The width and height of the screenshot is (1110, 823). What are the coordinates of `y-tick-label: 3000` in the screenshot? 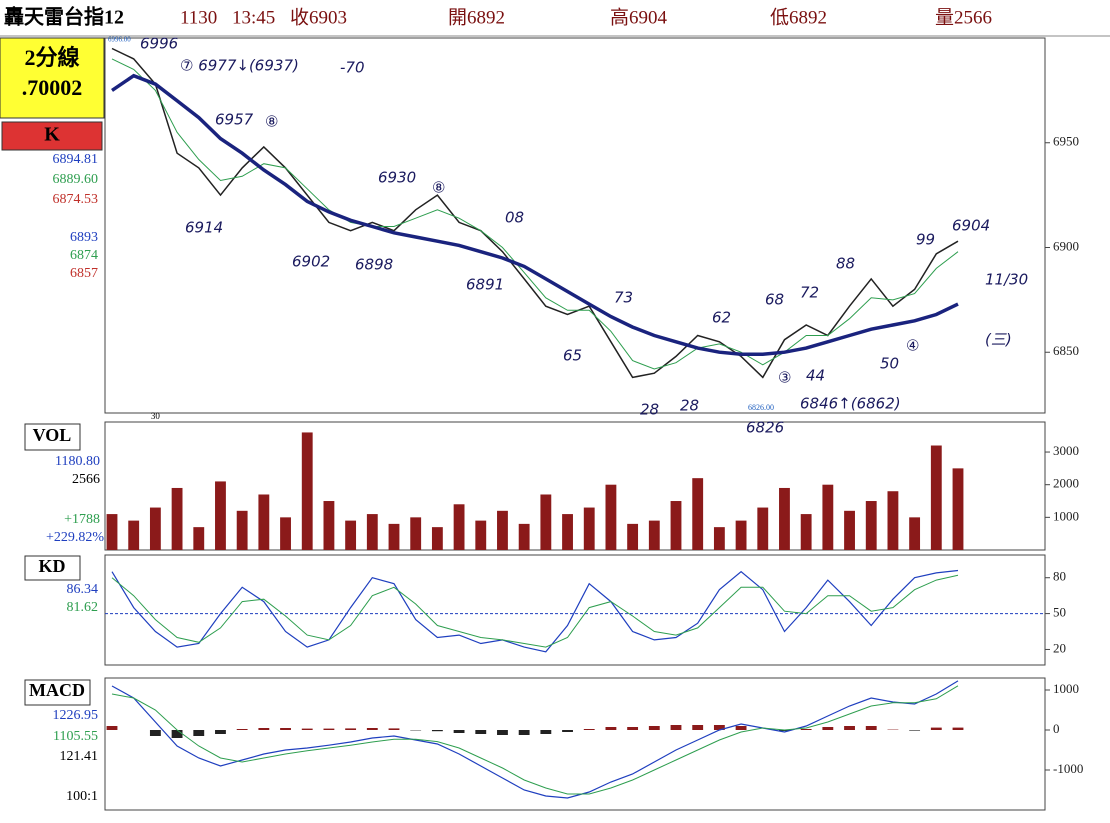 It's located at (1066, 450).